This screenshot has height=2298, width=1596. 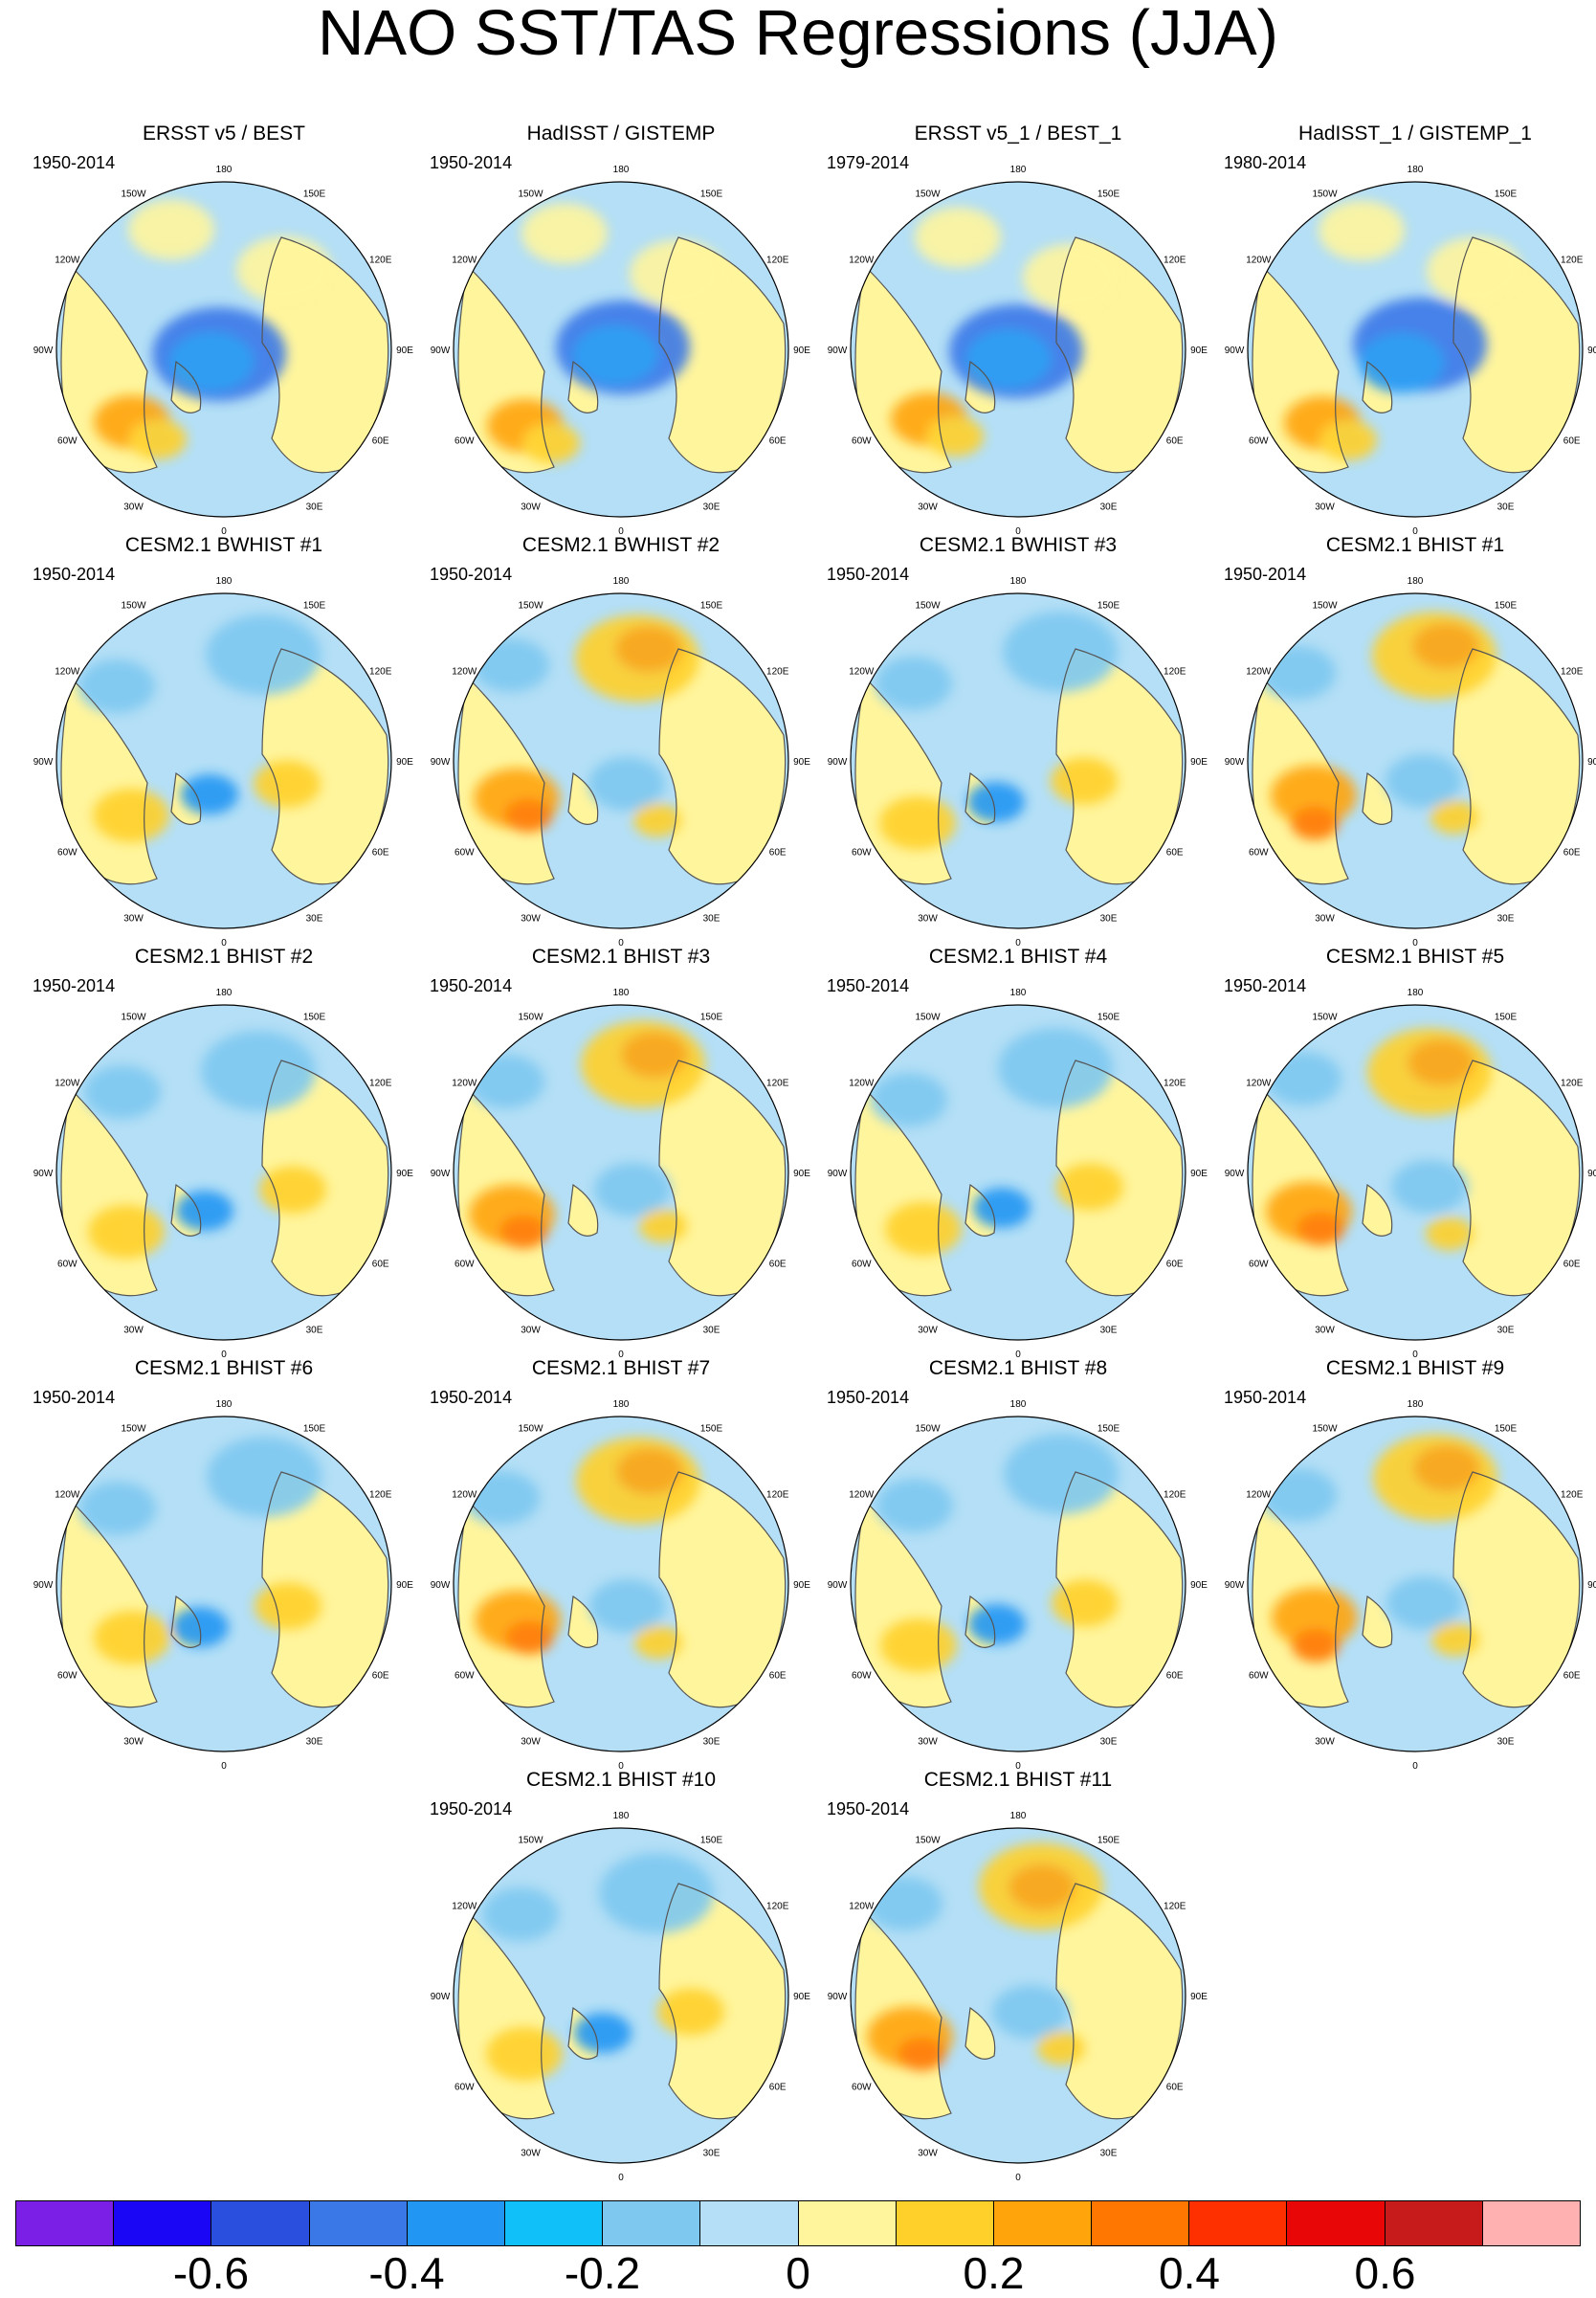 I want to click on colorbar-label: -0.4, so click(x=407, y=2273).